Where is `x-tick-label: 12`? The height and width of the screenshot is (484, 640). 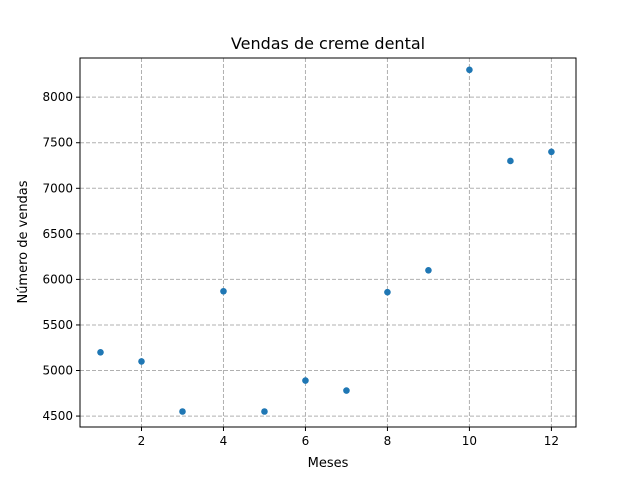
x-tick-label: 12 is located at coordinates (551, 441).